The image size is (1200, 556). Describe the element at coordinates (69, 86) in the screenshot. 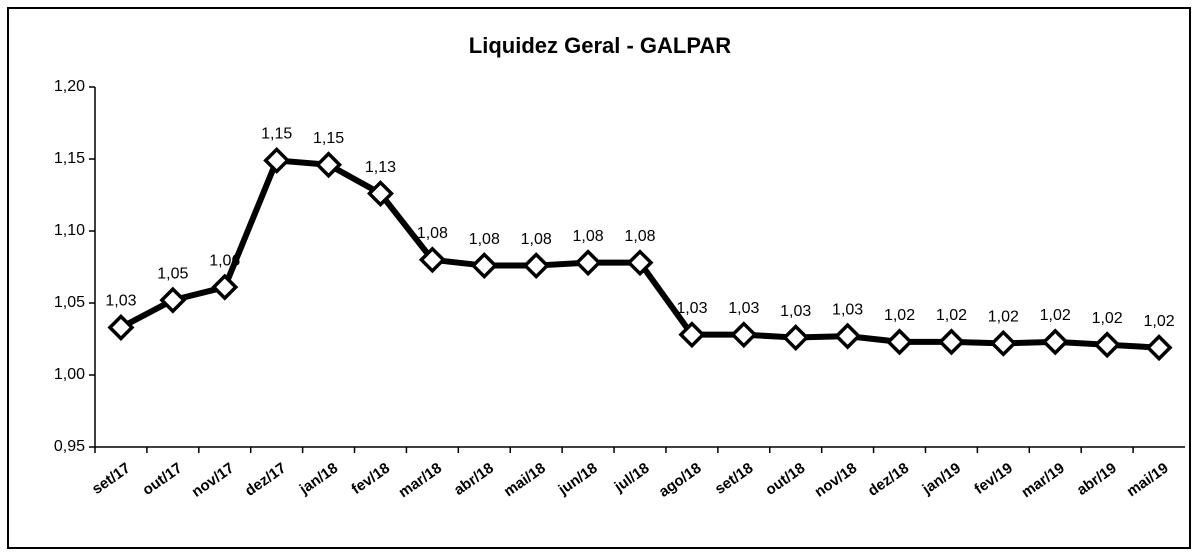

I see `y-tick-label: 1,20` at that location.